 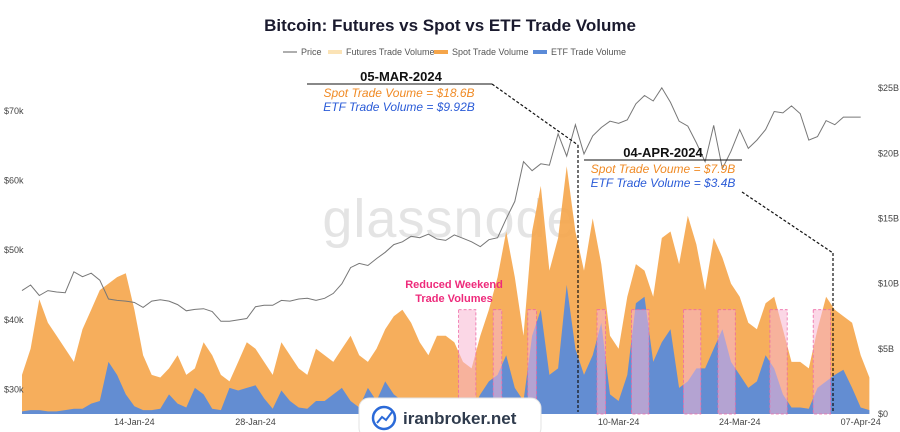 I want to click on legend-price-label: Price, so click(x=311, y=52).